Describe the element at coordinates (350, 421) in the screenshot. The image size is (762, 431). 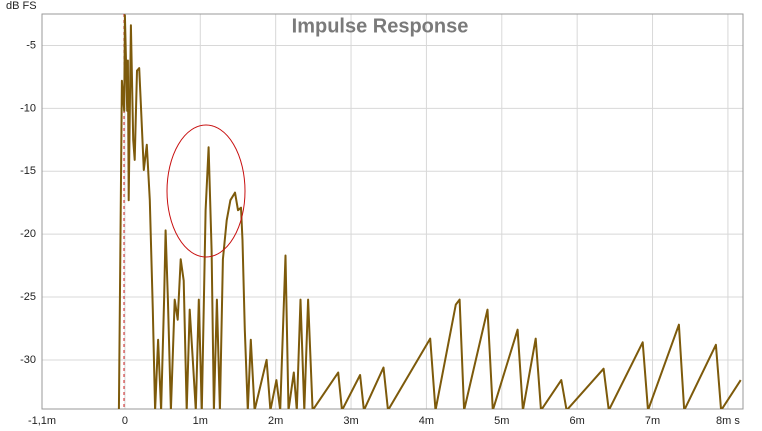
I see `x-tick-label: 3m` at that location.